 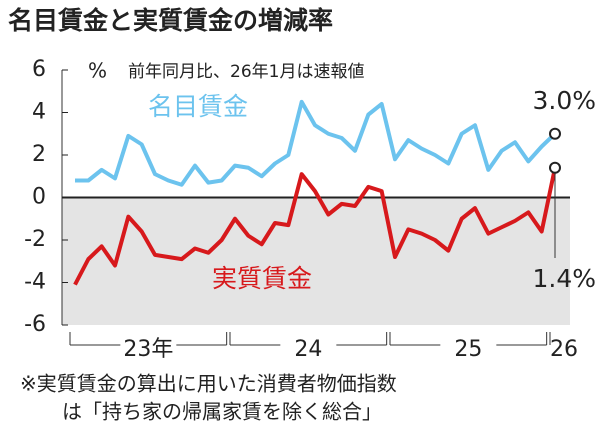 What do you see at coordinates (262, 278) in the screenshot?
I see `series-label: 実質賃金` at bounding box center [262, 278].